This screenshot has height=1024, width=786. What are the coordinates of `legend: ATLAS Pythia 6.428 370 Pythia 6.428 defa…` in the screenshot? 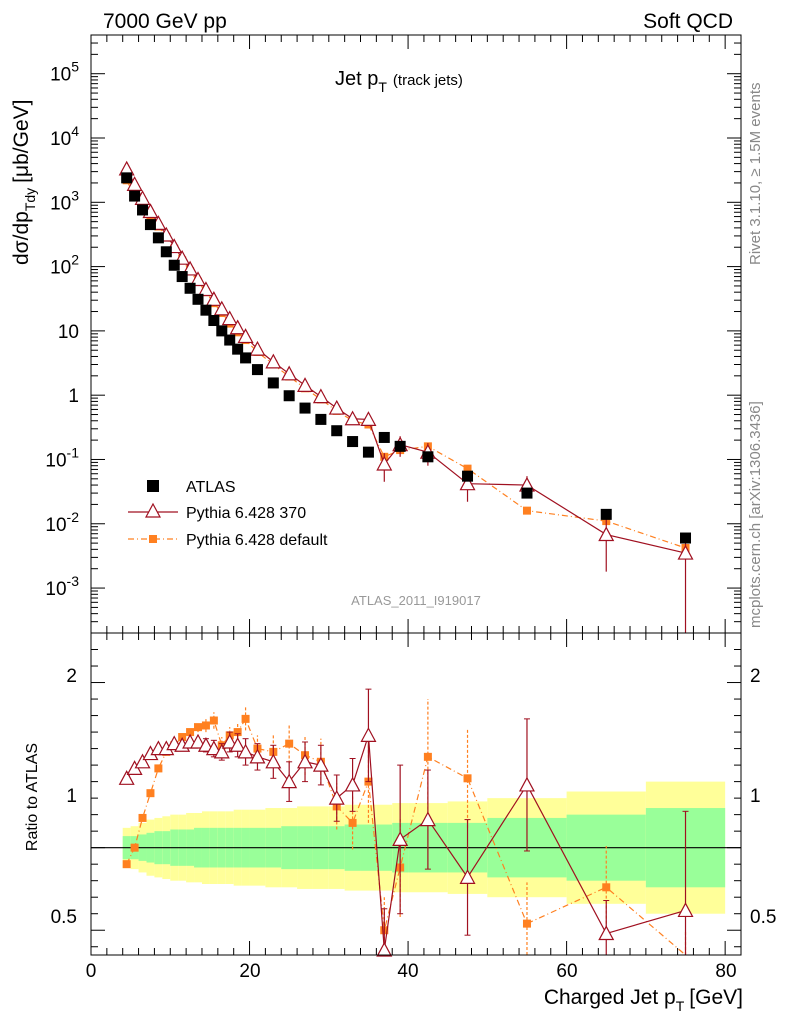 It's located at (228, 514).